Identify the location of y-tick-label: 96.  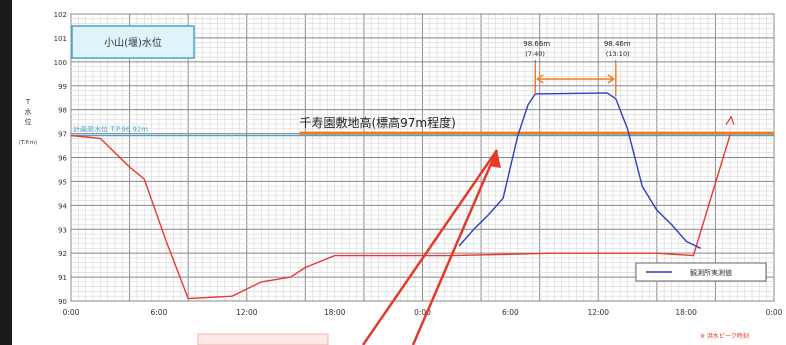
(62, 159).